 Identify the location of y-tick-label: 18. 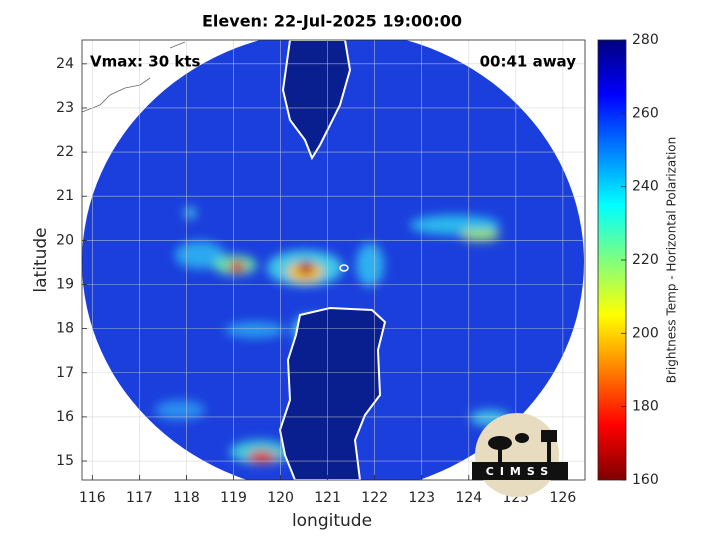
(65, 329).